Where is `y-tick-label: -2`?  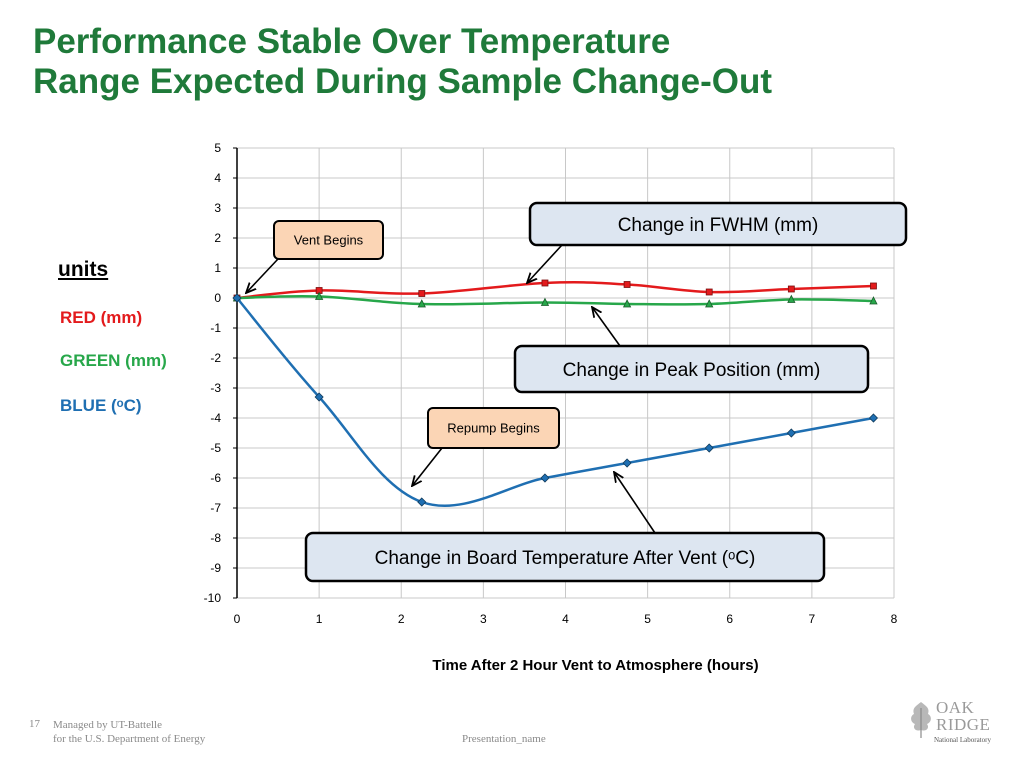 y-tick-label: -2 is located at coordinates (215, 358).